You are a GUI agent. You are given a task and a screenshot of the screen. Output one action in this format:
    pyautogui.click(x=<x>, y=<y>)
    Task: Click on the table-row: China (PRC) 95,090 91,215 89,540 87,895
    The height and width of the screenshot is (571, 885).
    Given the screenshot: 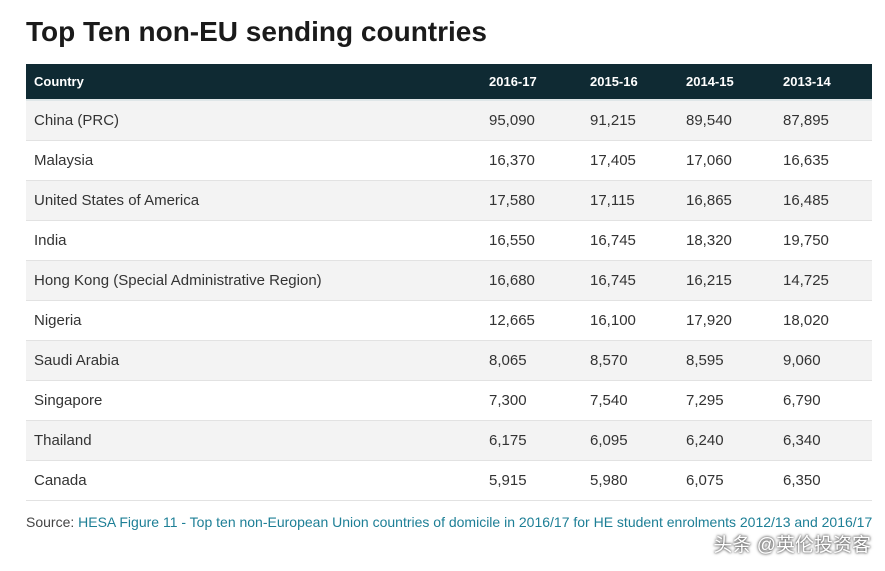 What is the action you would take?
    pyautogui.click(x=449, y=121)
    